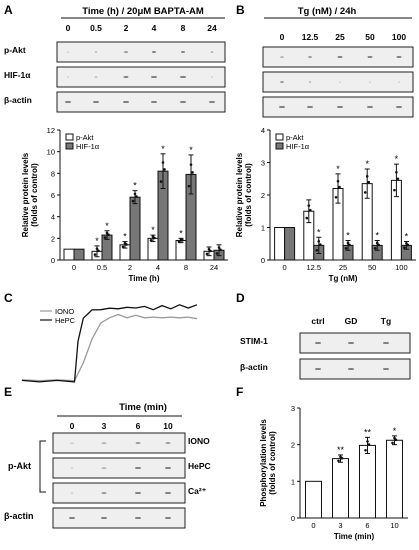 The height and width of the screenshot is (550, 419). Describe the element at coordinates (317, 321) in the screenshot. I see `lane-label: ctrl` at that location.